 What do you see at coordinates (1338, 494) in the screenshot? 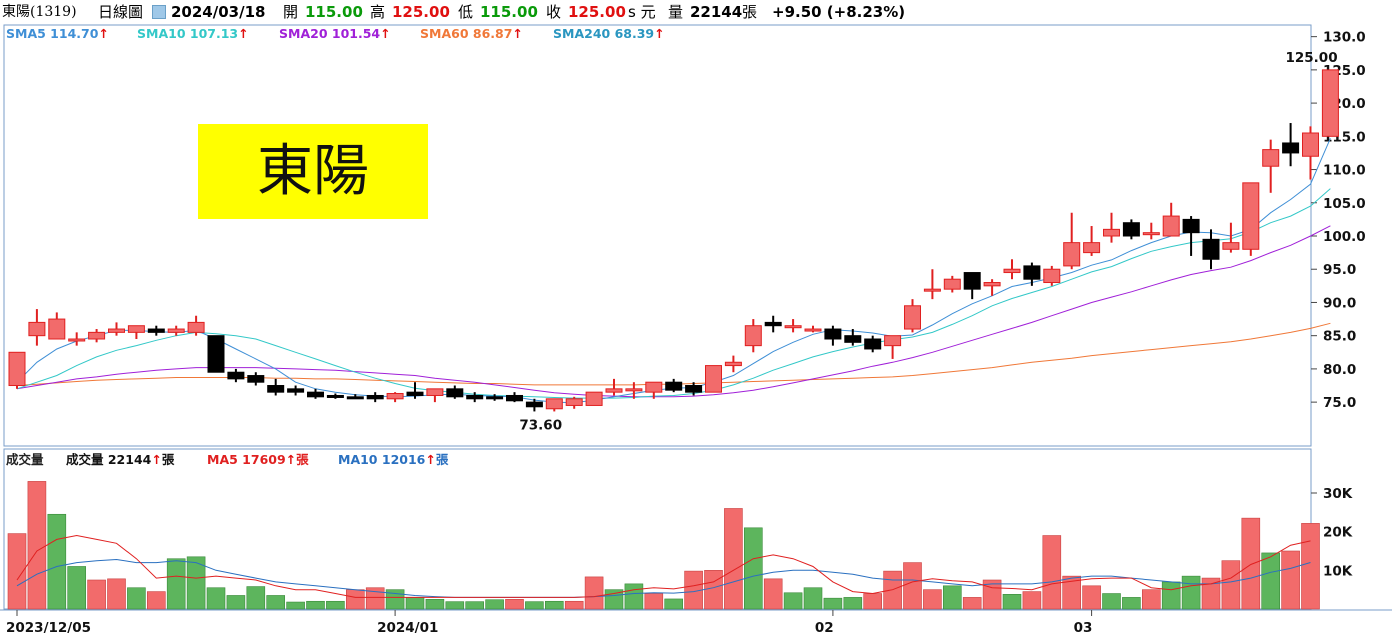
I see `volume-tick-label: 30K` at bounding box center [1338, 494].